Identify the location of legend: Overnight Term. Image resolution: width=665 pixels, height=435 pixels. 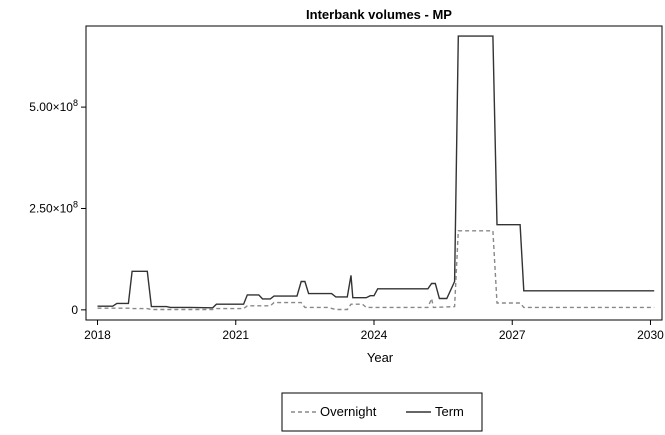
(382, 412).